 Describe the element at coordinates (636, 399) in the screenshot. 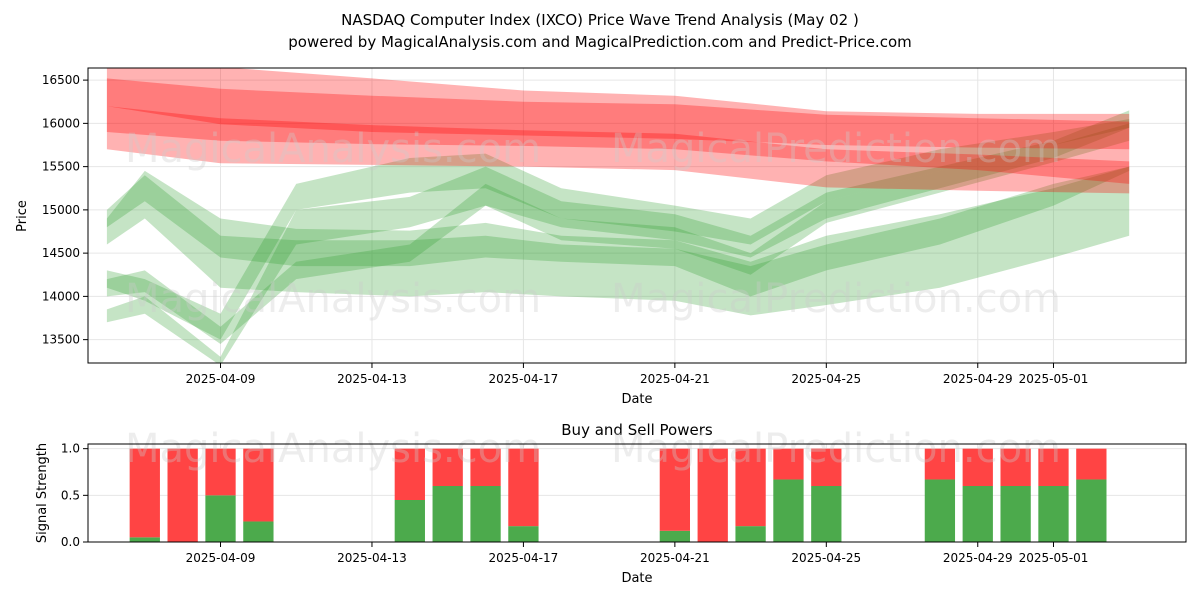

I see `price-x-axis-label: Date` at that location.